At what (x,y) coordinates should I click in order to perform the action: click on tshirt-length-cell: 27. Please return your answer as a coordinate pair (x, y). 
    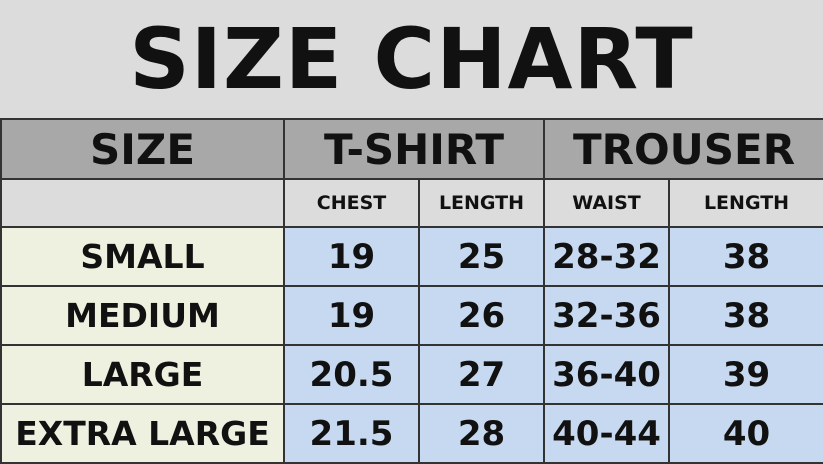
    Looking at the image, I should click on (481, 374).